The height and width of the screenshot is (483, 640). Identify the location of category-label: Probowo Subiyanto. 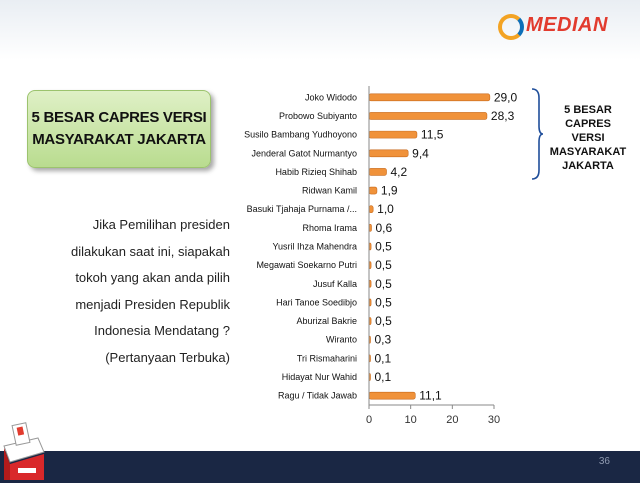
(318, 116).